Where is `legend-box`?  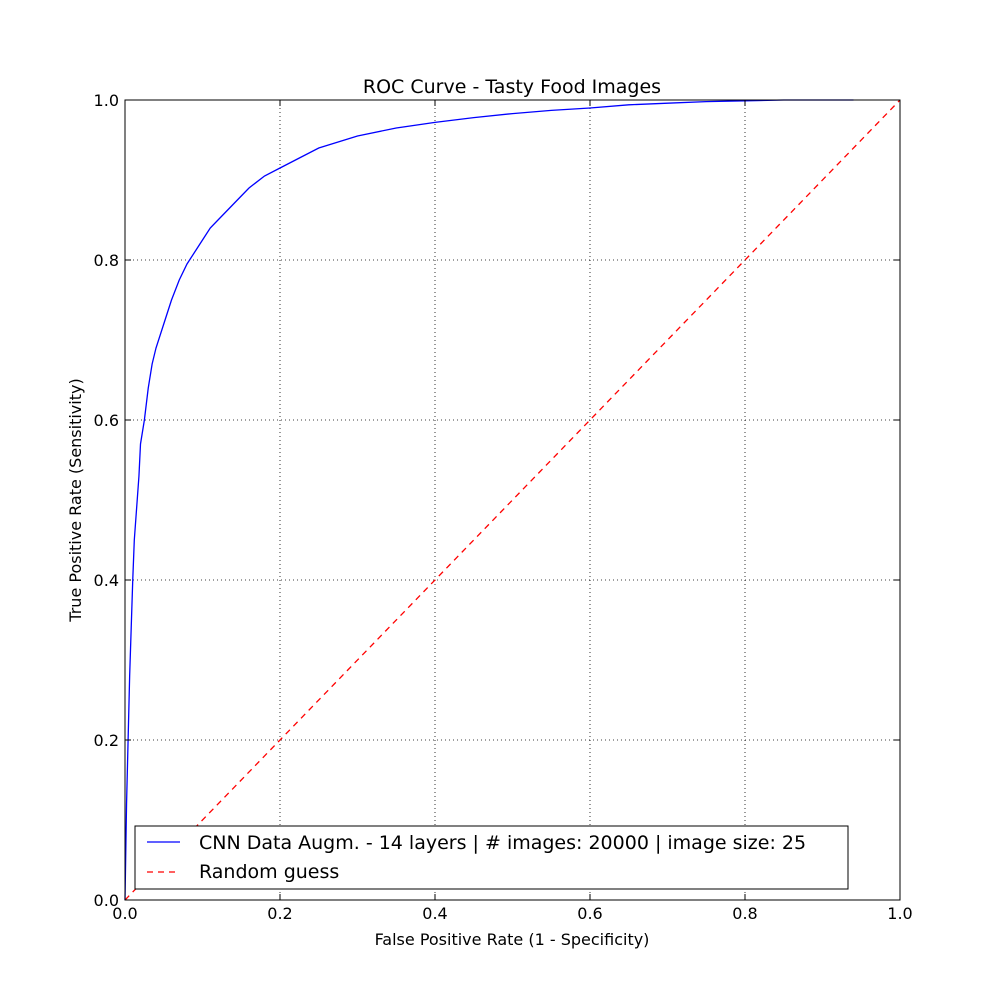
legend-box is located at coordinates (491, 857).